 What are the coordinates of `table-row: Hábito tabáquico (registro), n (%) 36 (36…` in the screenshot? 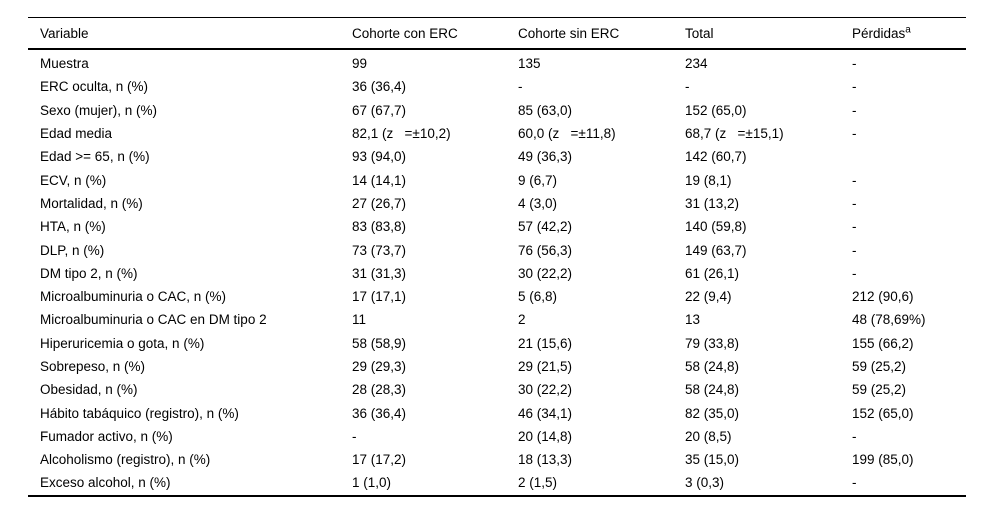 It's located at (497, 412).